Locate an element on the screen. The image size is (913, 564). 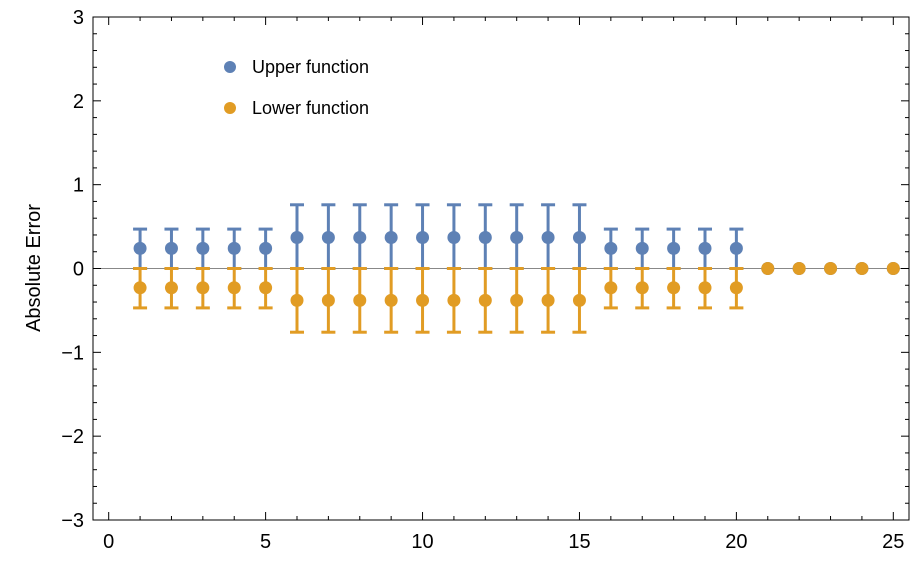
legend-label: Upper function is located at coordinates (310, 67).